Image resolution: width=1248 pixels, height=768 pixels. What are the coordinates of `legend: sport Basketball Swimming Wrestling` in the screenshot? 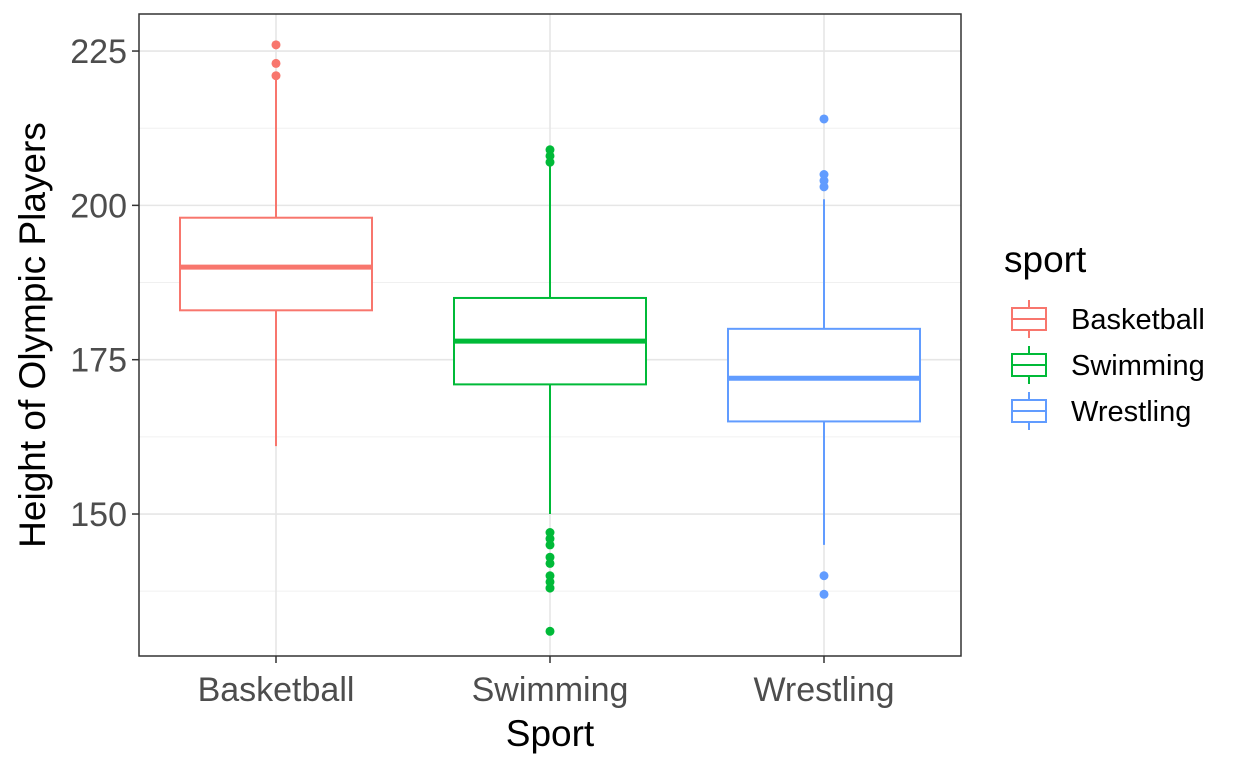 It's located at (1104, 334).